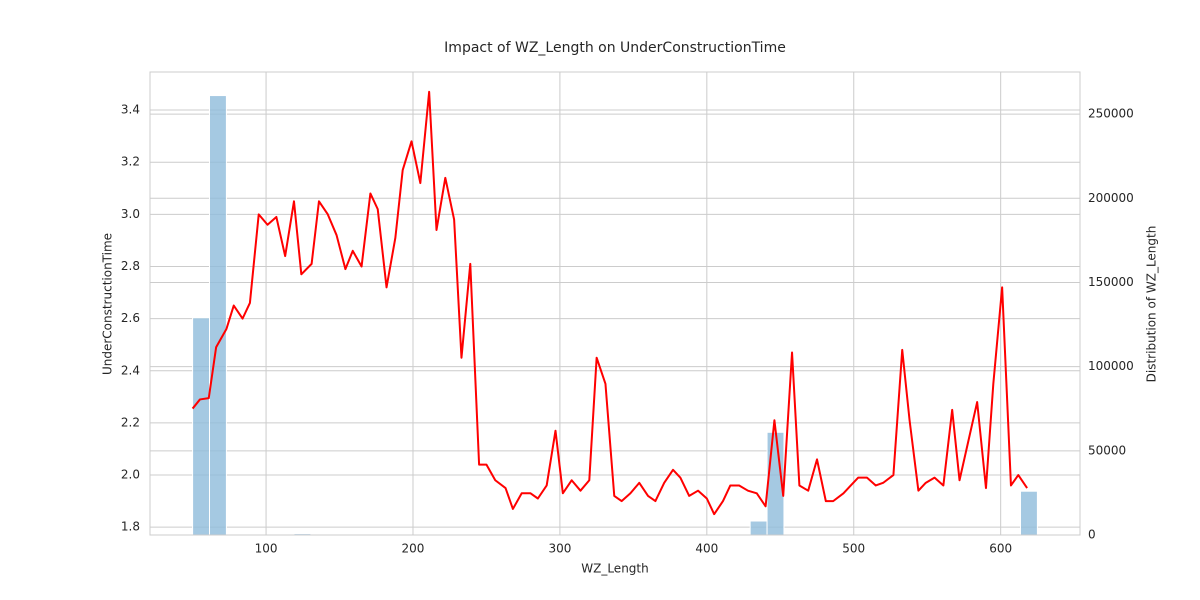  Describe the element at coordinates (130, 110) in the screenshot. I see `y-tick-label: 3.4` at that location.